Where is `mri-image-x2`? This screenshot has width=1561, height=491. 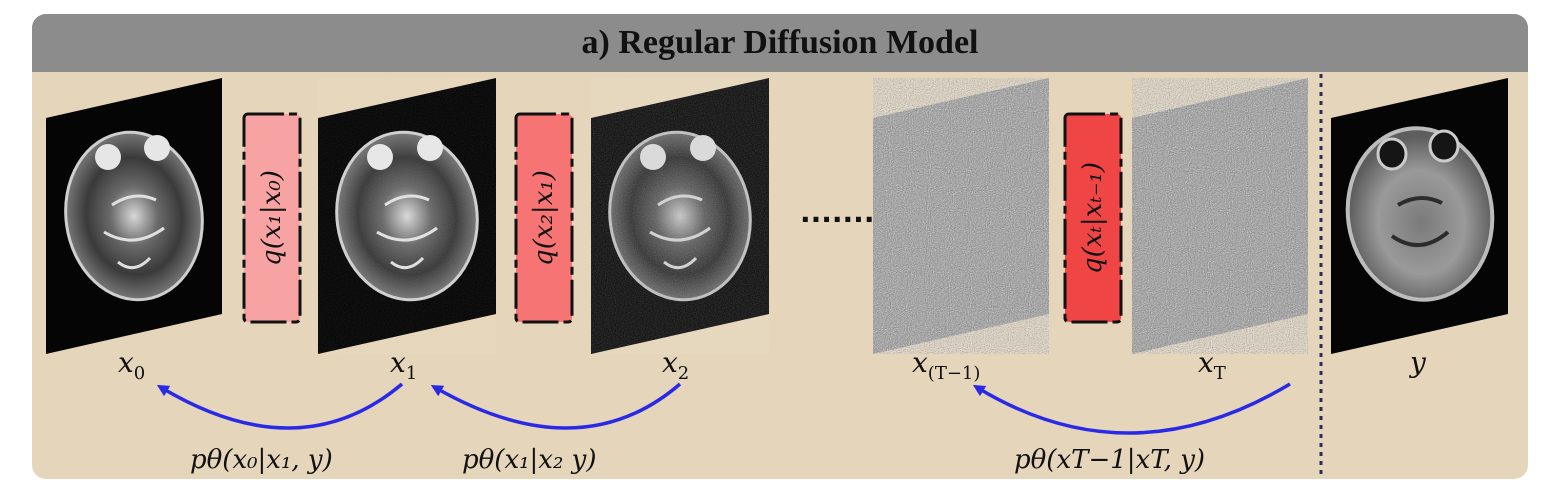 mri-image-x2 is located at coordinates (680, 216).